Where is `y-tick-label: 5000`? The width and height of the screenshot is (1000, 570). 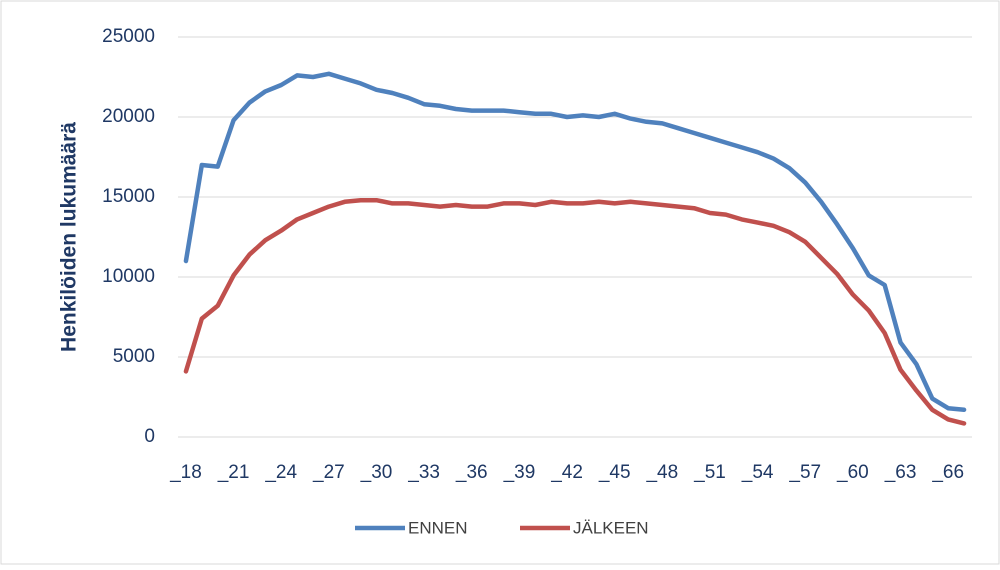 y-tick-label: 5000 is located at coordinates (134, 356).